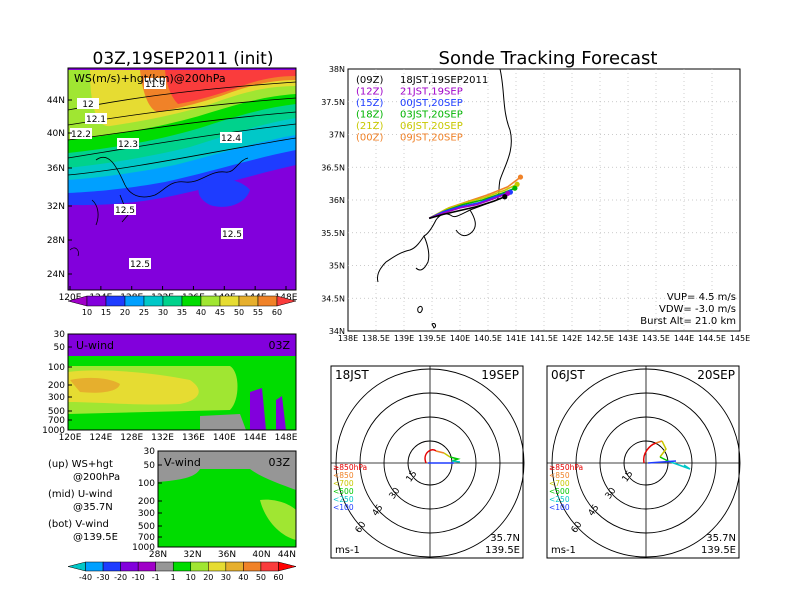  Describe the element at coordinates (721, 538) in the screenshot. I see `hodo-lat: 35.7N` at that location.